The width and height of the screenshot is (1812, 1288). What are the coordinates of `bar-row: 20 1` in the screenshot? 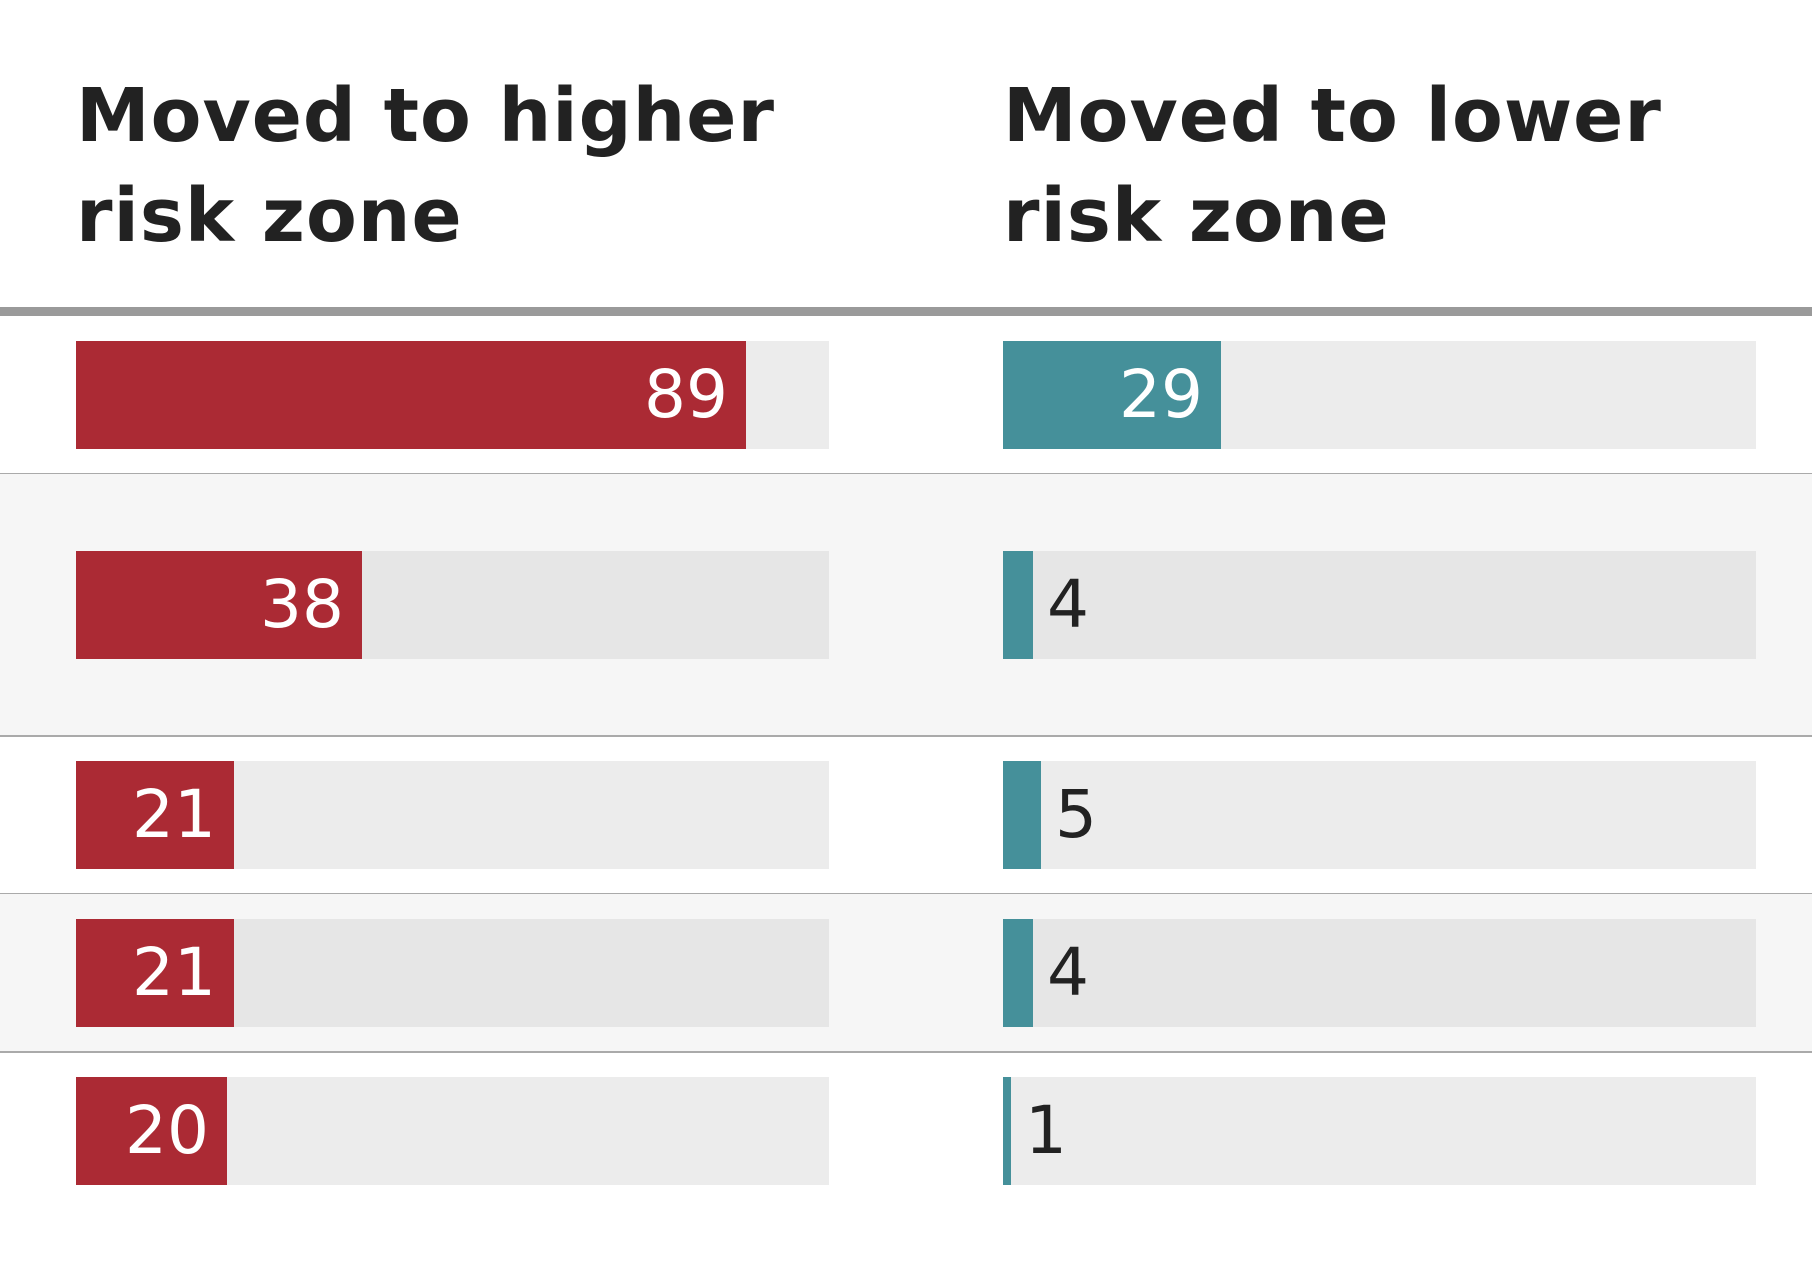 It's located at (906, 1131).